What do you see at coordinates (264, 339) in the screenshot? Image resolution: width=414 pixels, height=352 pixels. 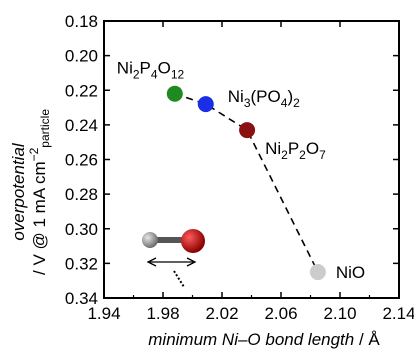 I see `x-axis-title: minimum Ni–O bond length / Å` at bounding box center [264, 339].